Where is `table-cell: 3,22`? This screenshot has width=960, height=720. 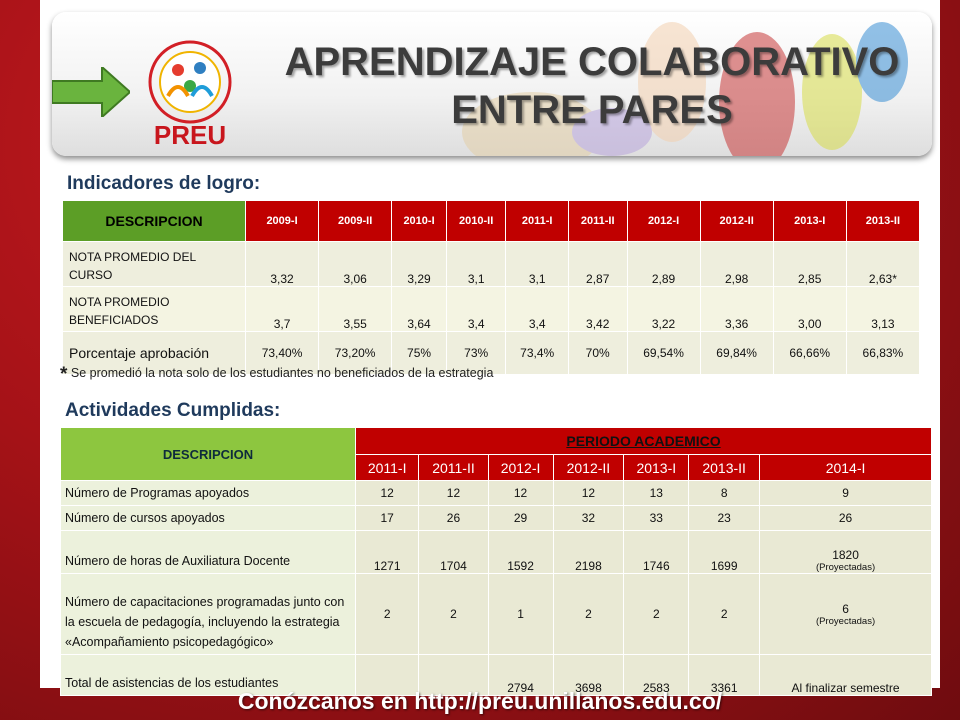
table-cell: 3,22 is located at coordinates (663, 309).